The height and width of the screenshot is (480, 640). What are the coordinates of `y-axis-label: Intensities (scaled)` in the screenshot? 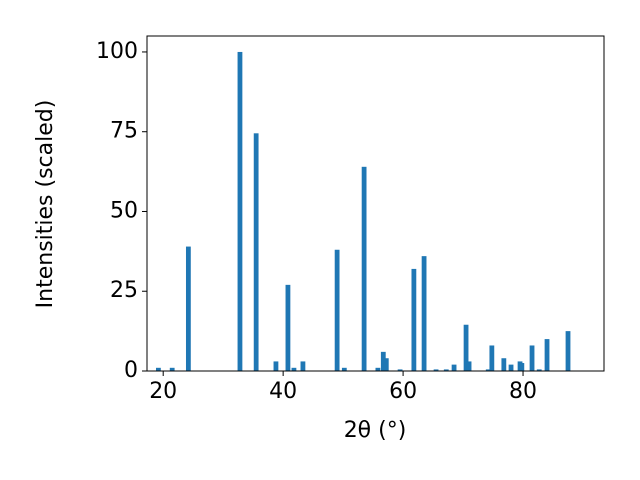 It's located at (45, 204).